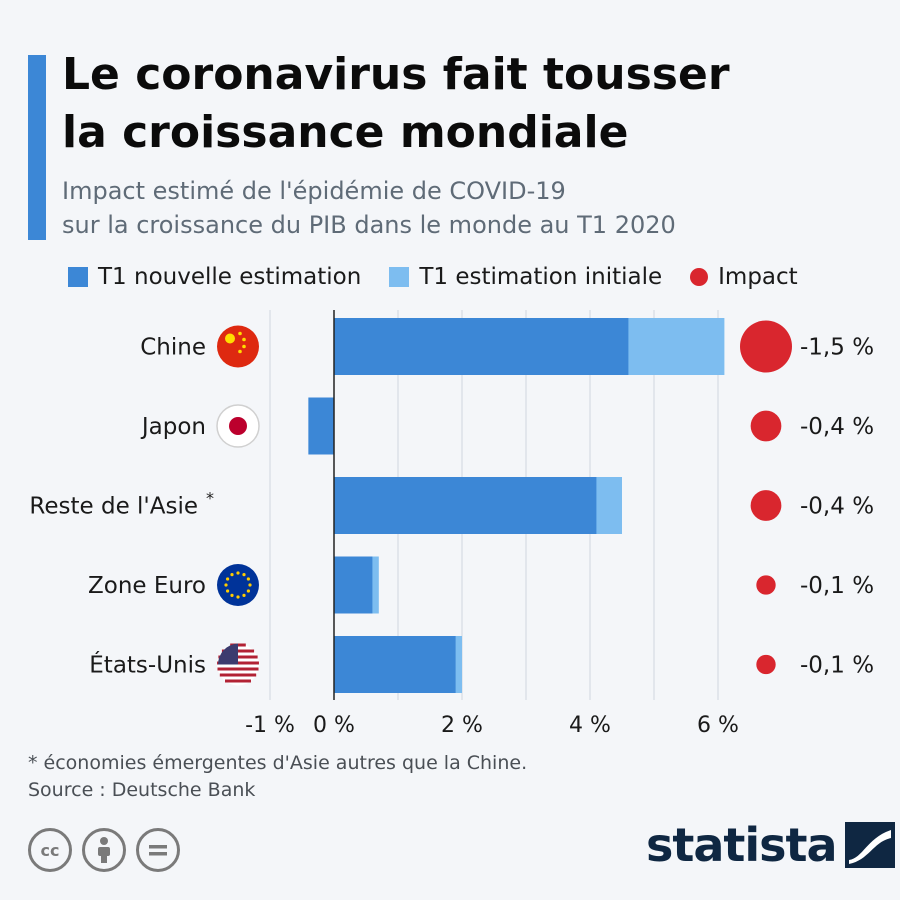 This screenshot has height=900, width=900. Describe the element at coordinates (718, 725) in the screenshot. I see `x-tick-label: 6 %` at that location.